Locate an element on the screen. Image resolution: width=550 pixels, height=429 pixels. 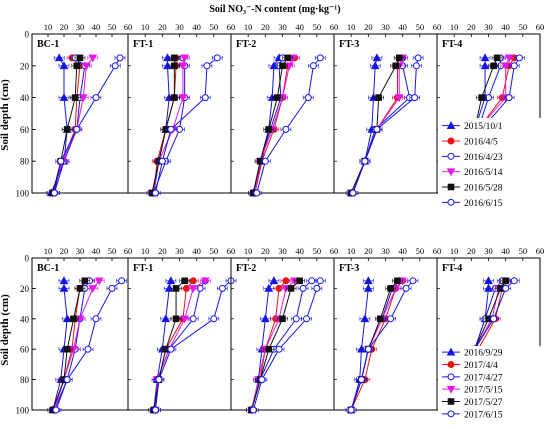
legend-entry: 2016/6/15 is located at coordinates (472, 203).